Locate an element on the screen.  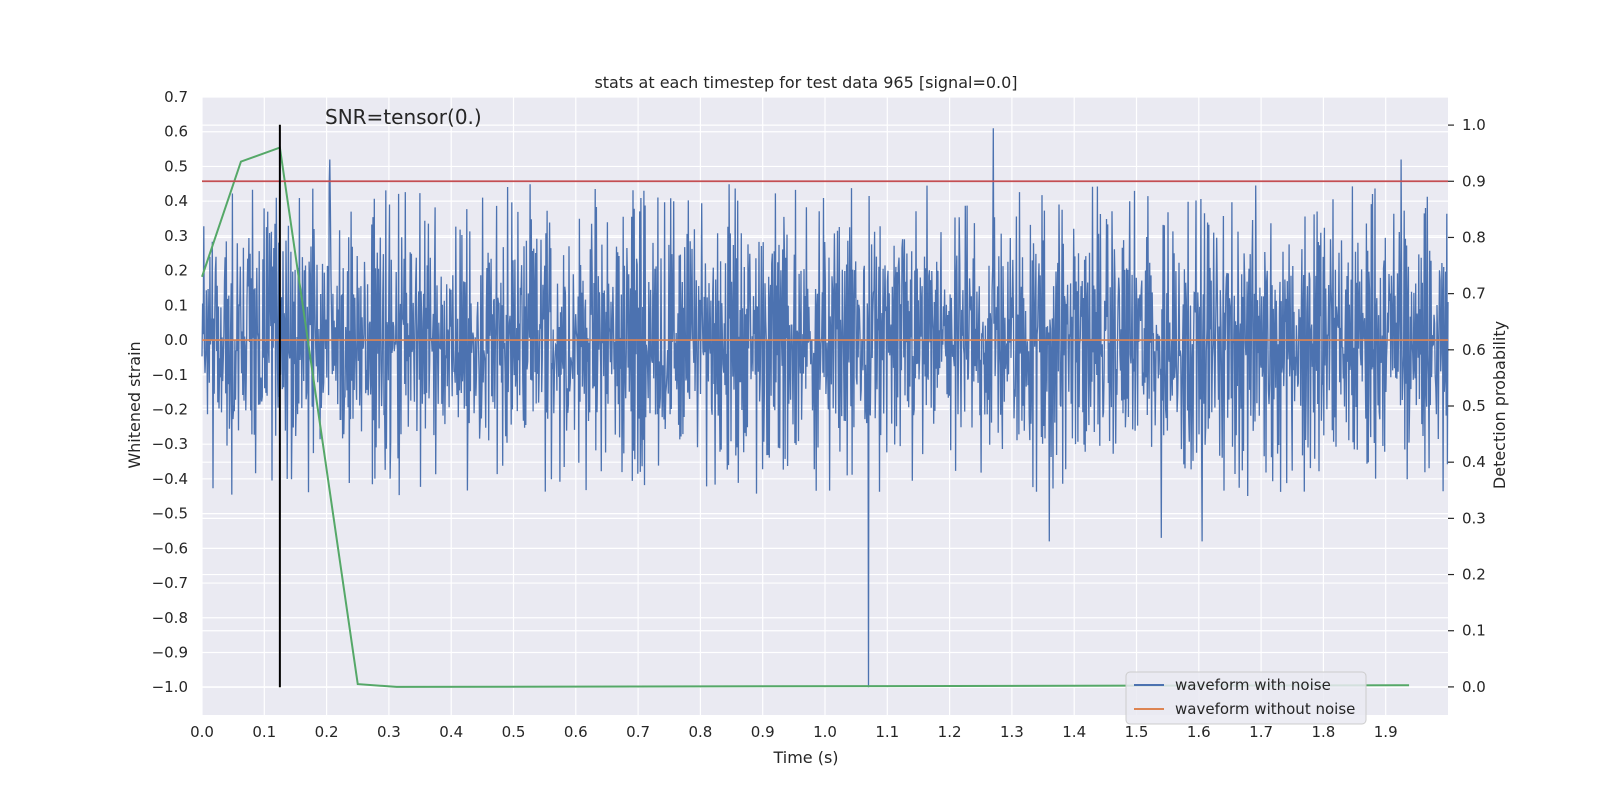
x-tick-label: 1.0 is located at coordinates (825, 732).